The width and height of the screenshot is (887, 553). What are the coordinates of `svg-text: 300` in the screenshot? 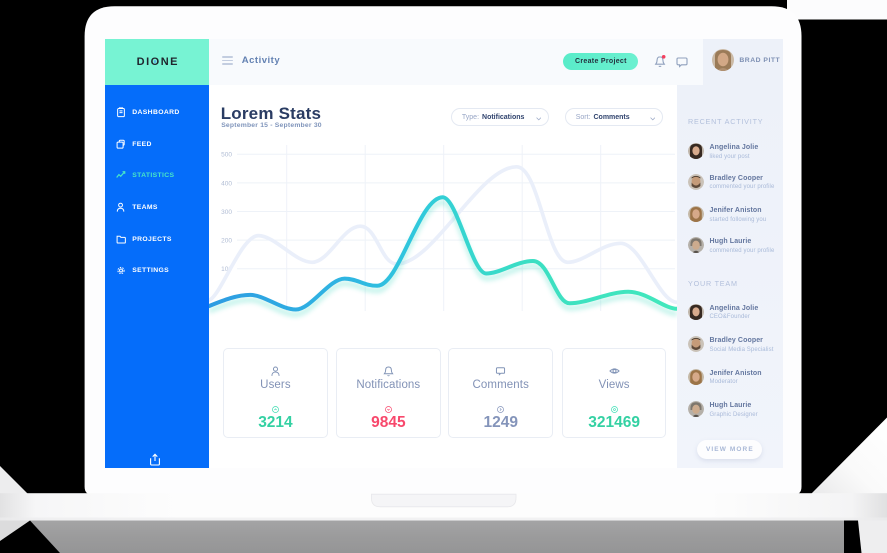 It's located at (226, 212).